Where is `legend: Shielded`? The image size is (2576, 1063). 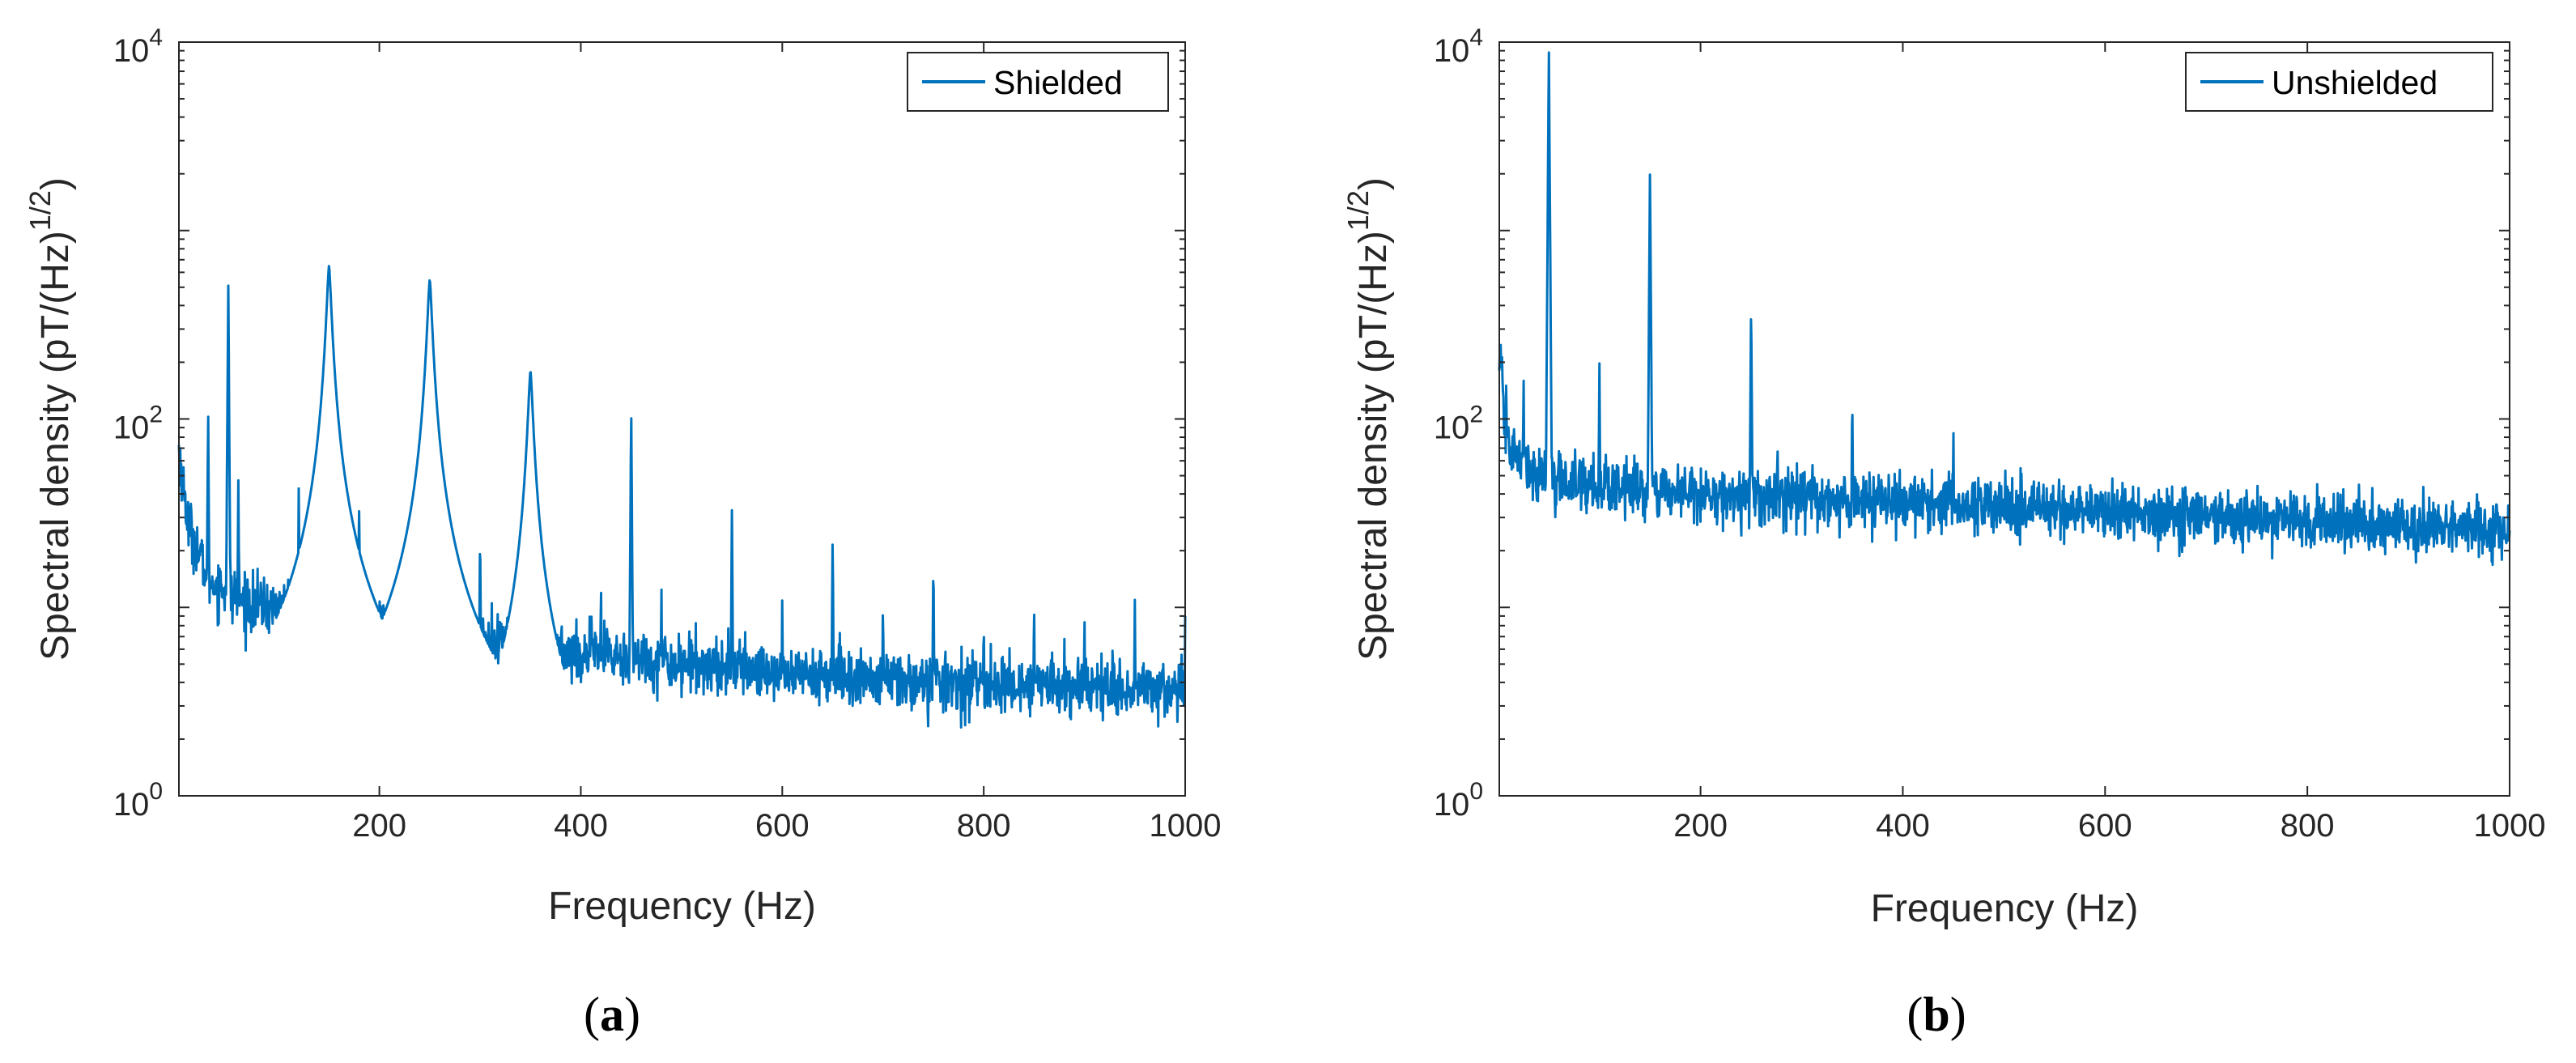 legend: Shielded is located at coordinates (1038, 82).